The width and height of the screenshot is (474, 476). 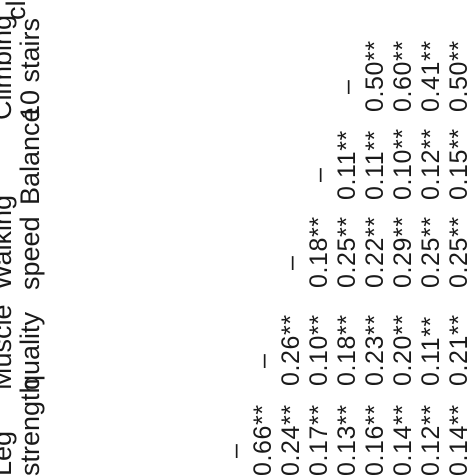 I want to click on walking_speed-value-6: 0.25**, so click(x=459, y=252).